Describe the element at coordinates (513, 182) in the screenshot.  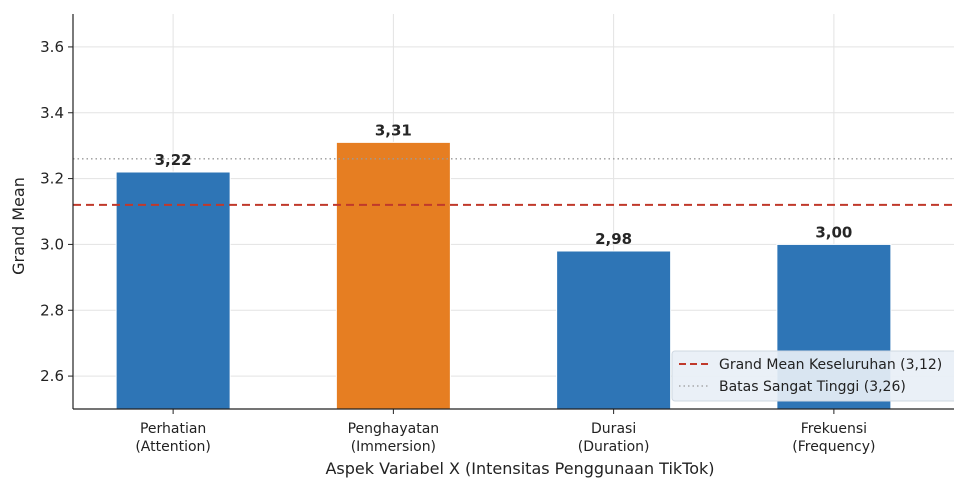
I see `reference-lines-layer` at that location.